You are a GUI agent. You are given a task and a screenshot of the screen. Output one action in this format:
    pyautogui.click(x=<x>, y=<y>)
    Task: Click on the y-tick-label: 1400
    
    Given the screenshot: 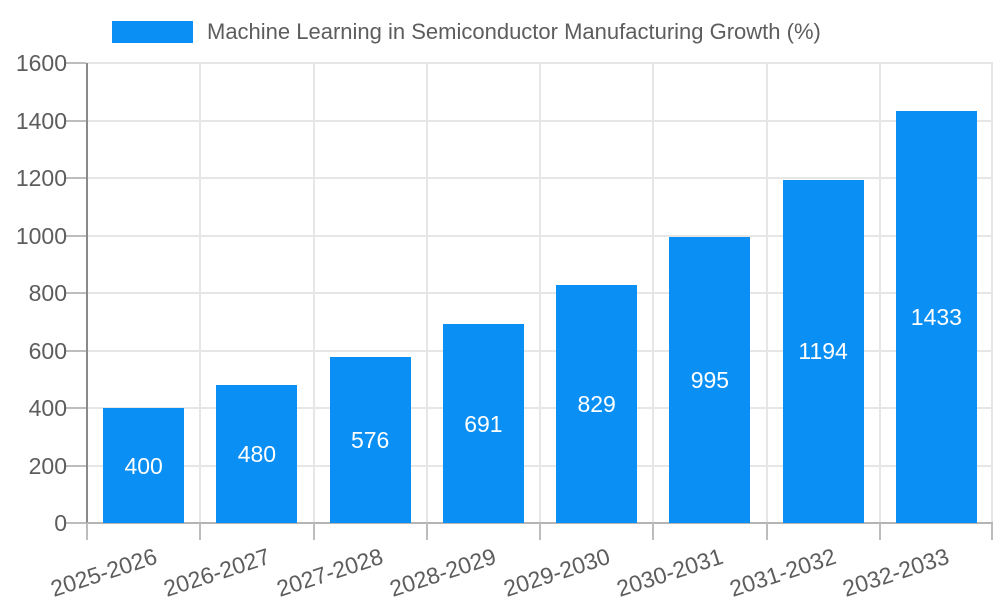 What is the action you would take?
    pyautogui.click(x=41, y=120)
    